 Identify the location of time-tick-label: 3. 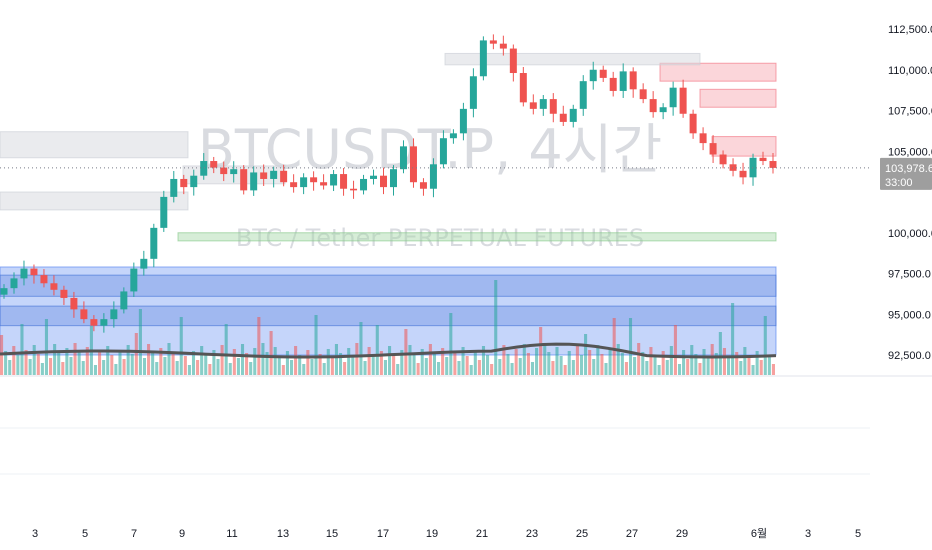
(35, 534).